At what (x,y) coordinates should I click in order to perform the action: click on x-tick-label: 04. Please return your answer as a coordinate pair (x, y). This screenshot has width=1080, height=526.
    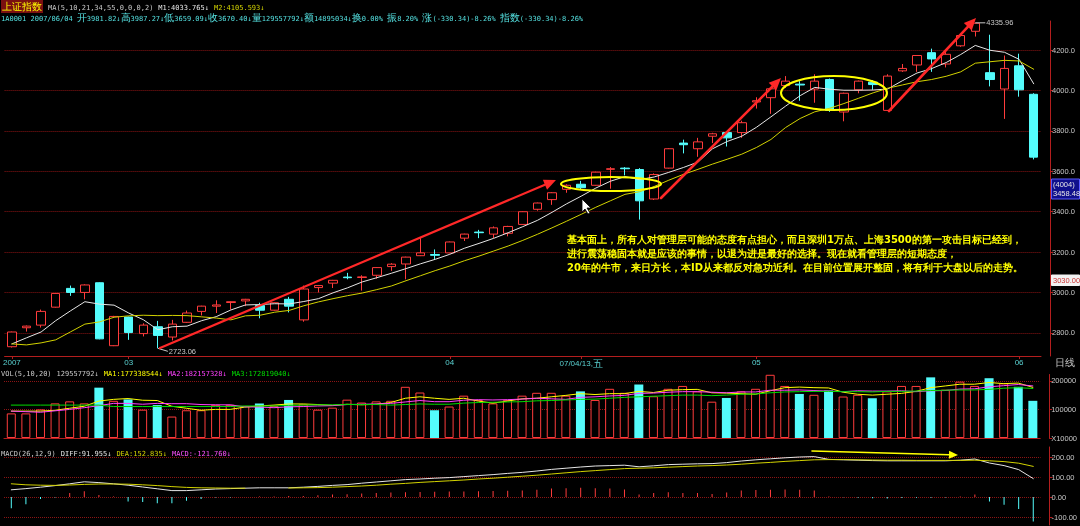
    Looking at the image, I should click on (450, 362).